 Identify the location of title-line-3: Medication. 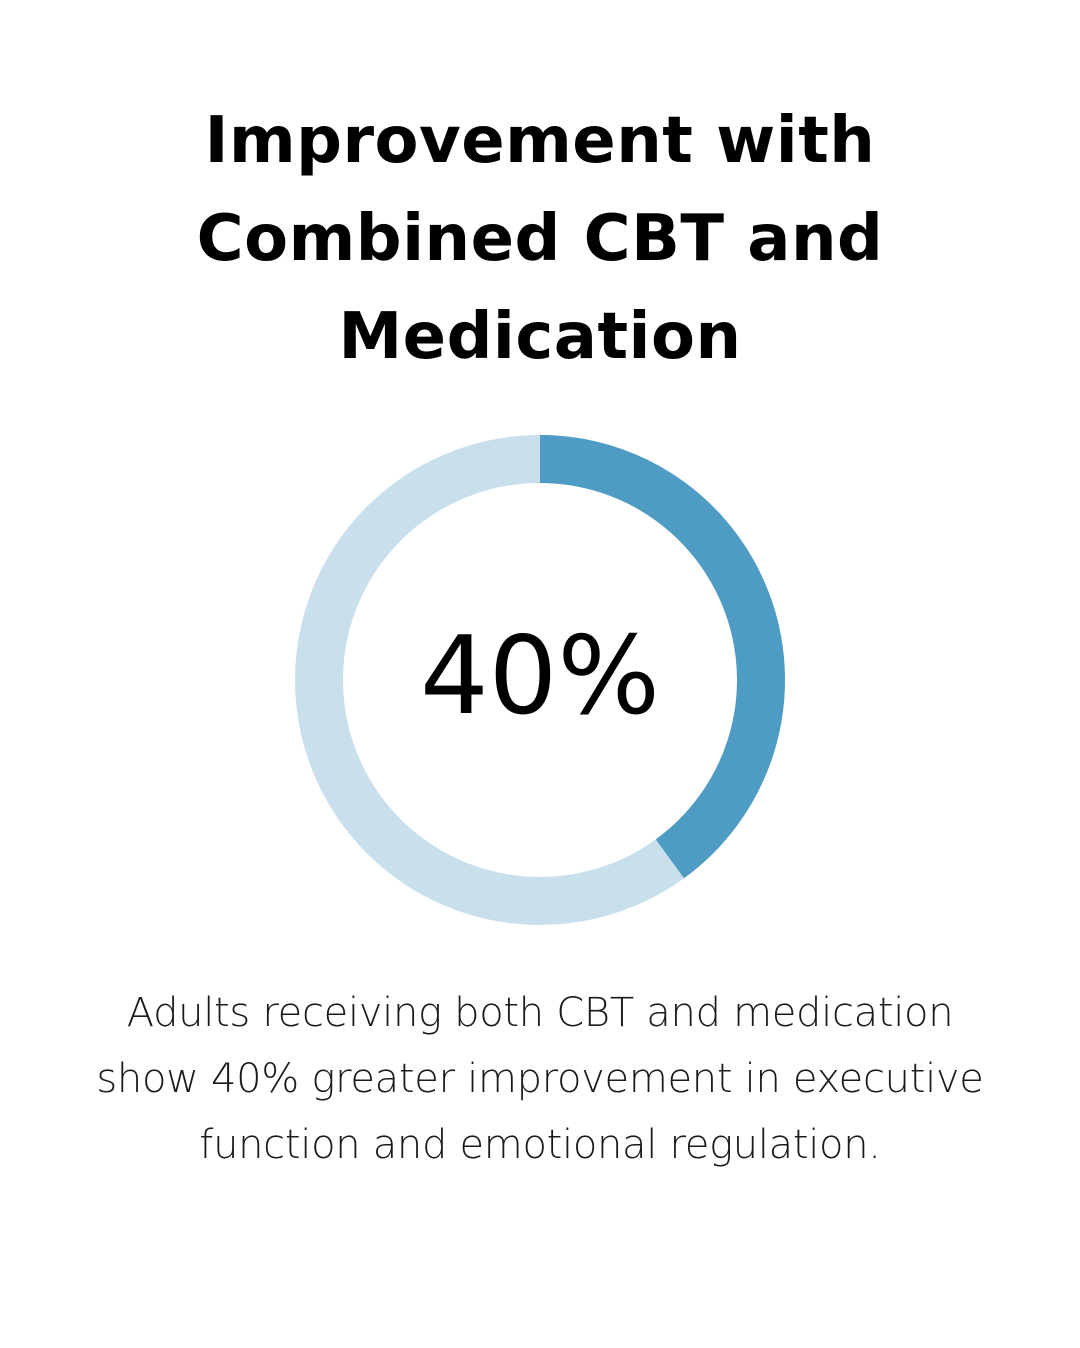
(540, 337).